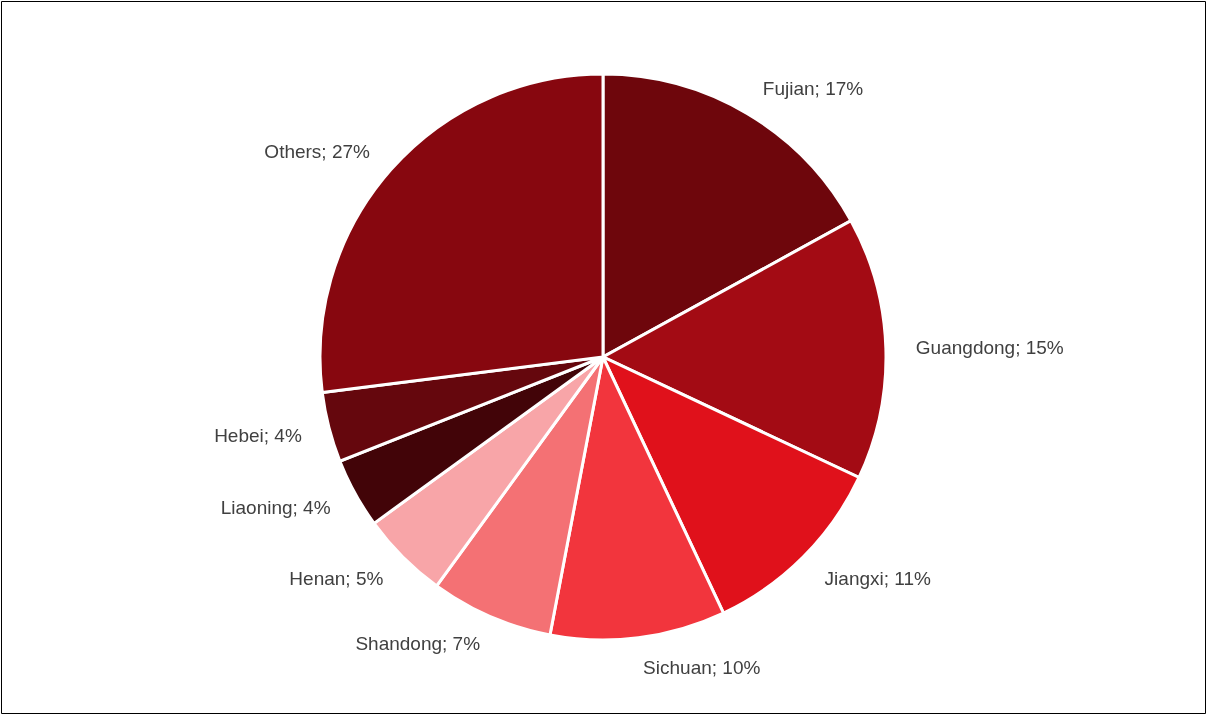 Image resolution: width=1208 pixels, height=716 pixels. I want to click on slice-label: Liaoning; 4%, so click(275, 508).